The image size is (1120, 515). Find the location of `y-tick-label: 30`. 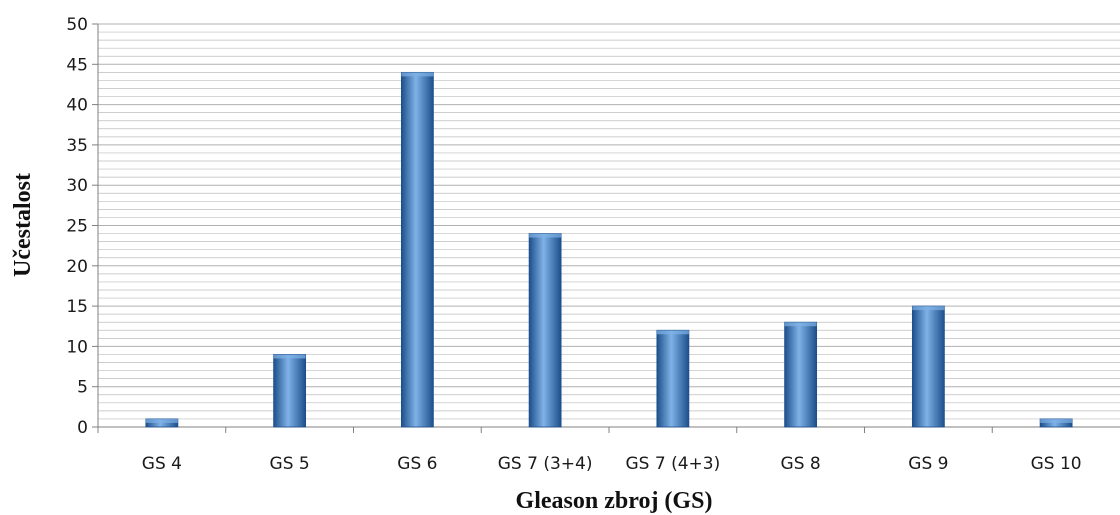

y-tick-label: 30 is located at coordinates (77, 186).